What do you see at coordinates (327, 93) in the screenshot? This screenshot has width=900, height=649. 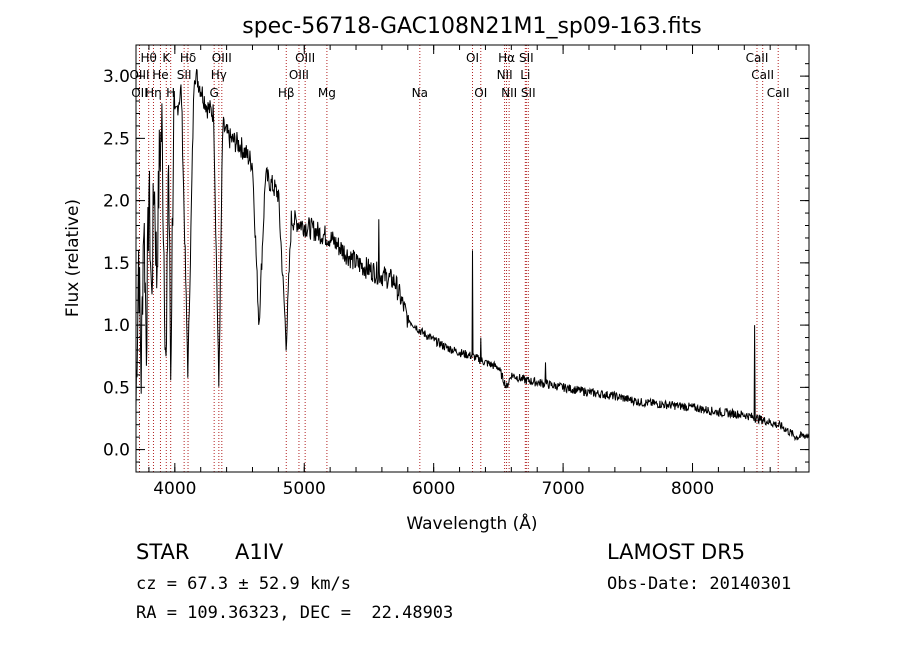 I see `line-marker-label: Mg` at bounding box center [327, 93].